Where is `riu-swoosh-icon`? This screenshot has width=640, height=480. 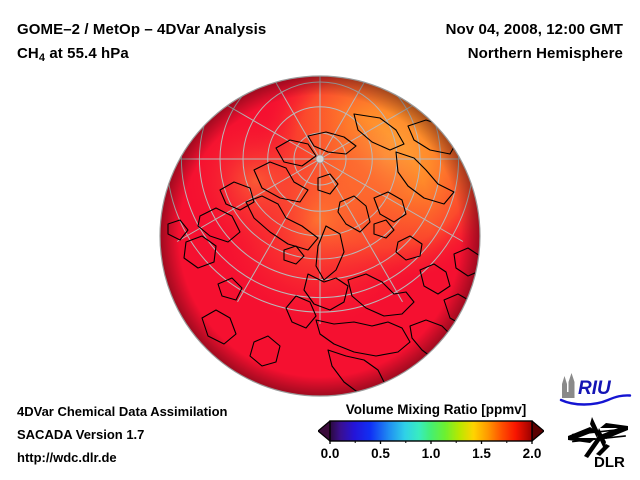
riu-swoosh-icon is located at coordinates (595, 400).